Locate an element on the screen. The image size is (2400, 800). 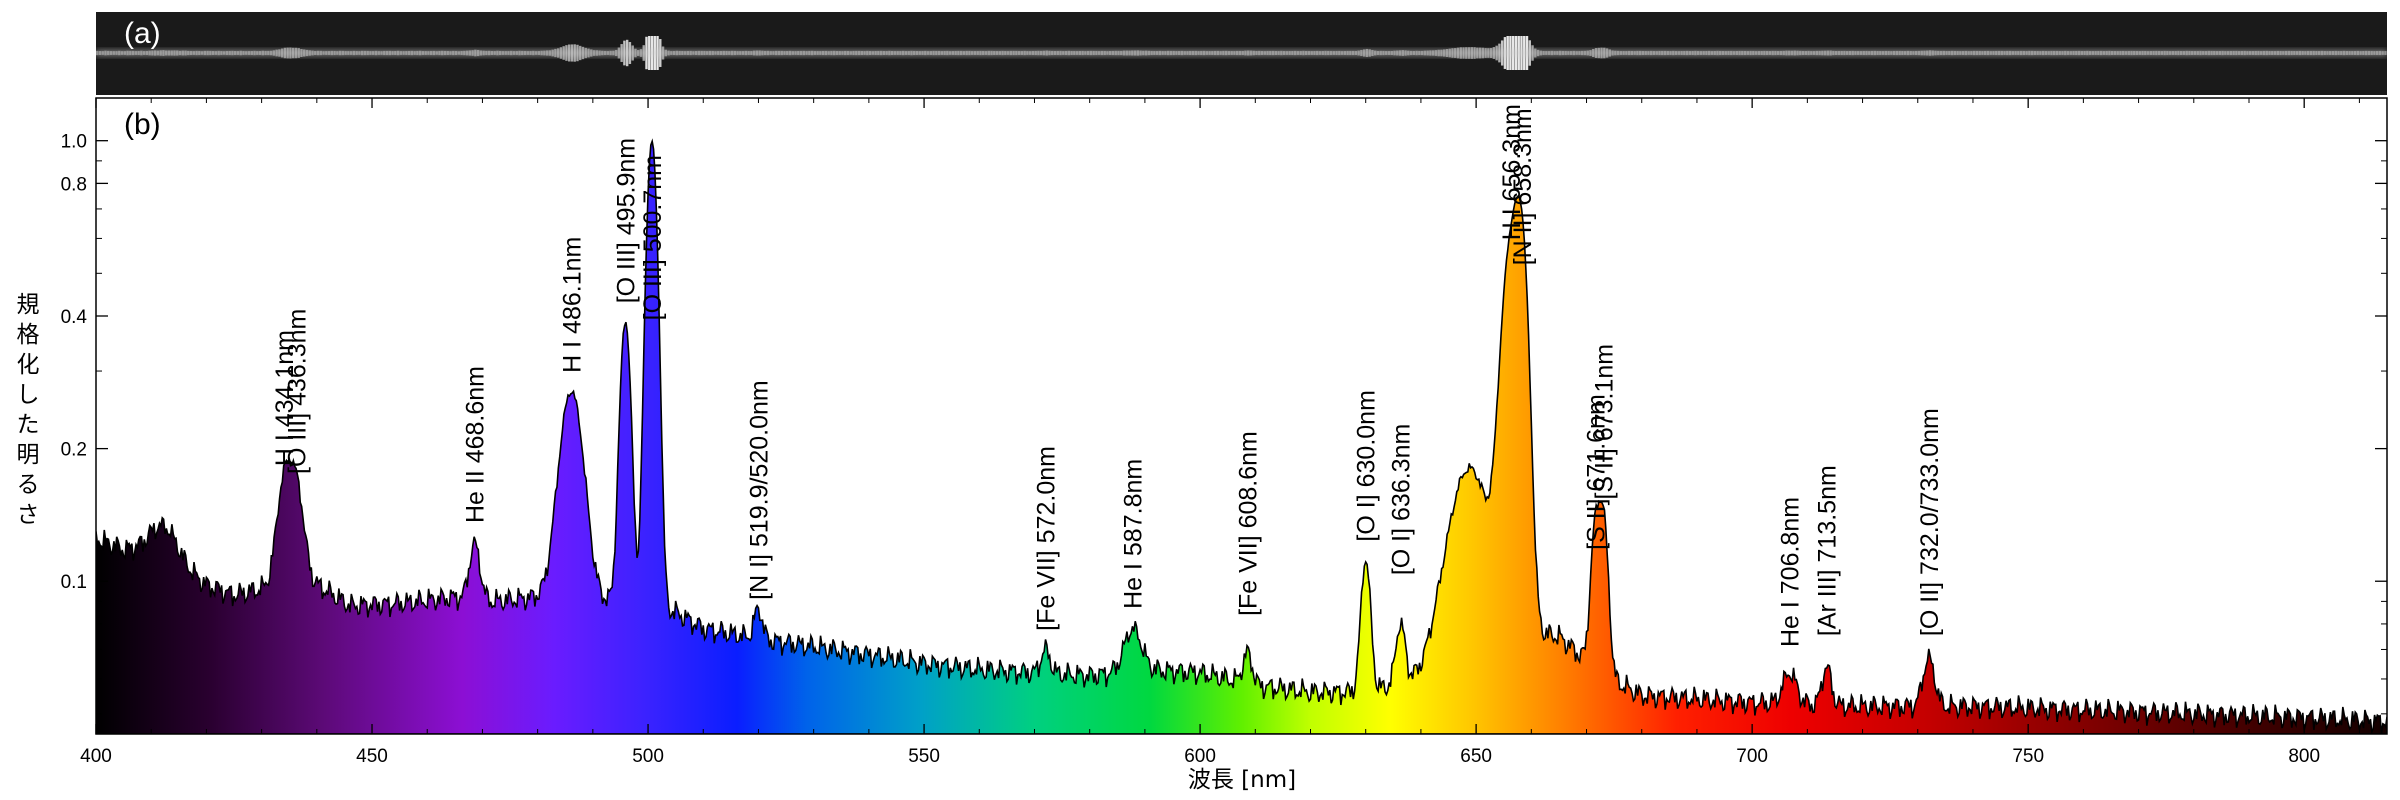
y-axis-title-char: し is located at coordinates (28, 395).